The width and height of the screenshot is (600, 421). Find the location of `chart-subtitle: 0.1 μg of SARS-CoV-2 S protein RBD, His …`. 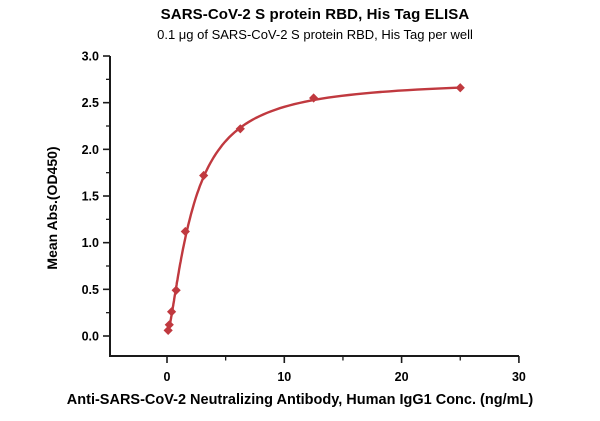

chart-subtitle: 0.1 μg of SARS-CoV-2 S protein RBD, His … is located at coordinates (315, 34).